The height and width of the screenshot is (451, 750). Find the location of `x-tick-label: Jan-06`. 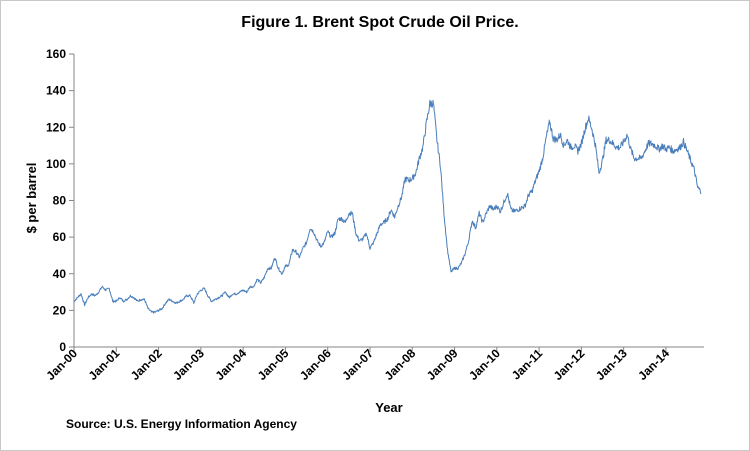

x-tick-label: Jan-06 is located at coordinates (315, 364).